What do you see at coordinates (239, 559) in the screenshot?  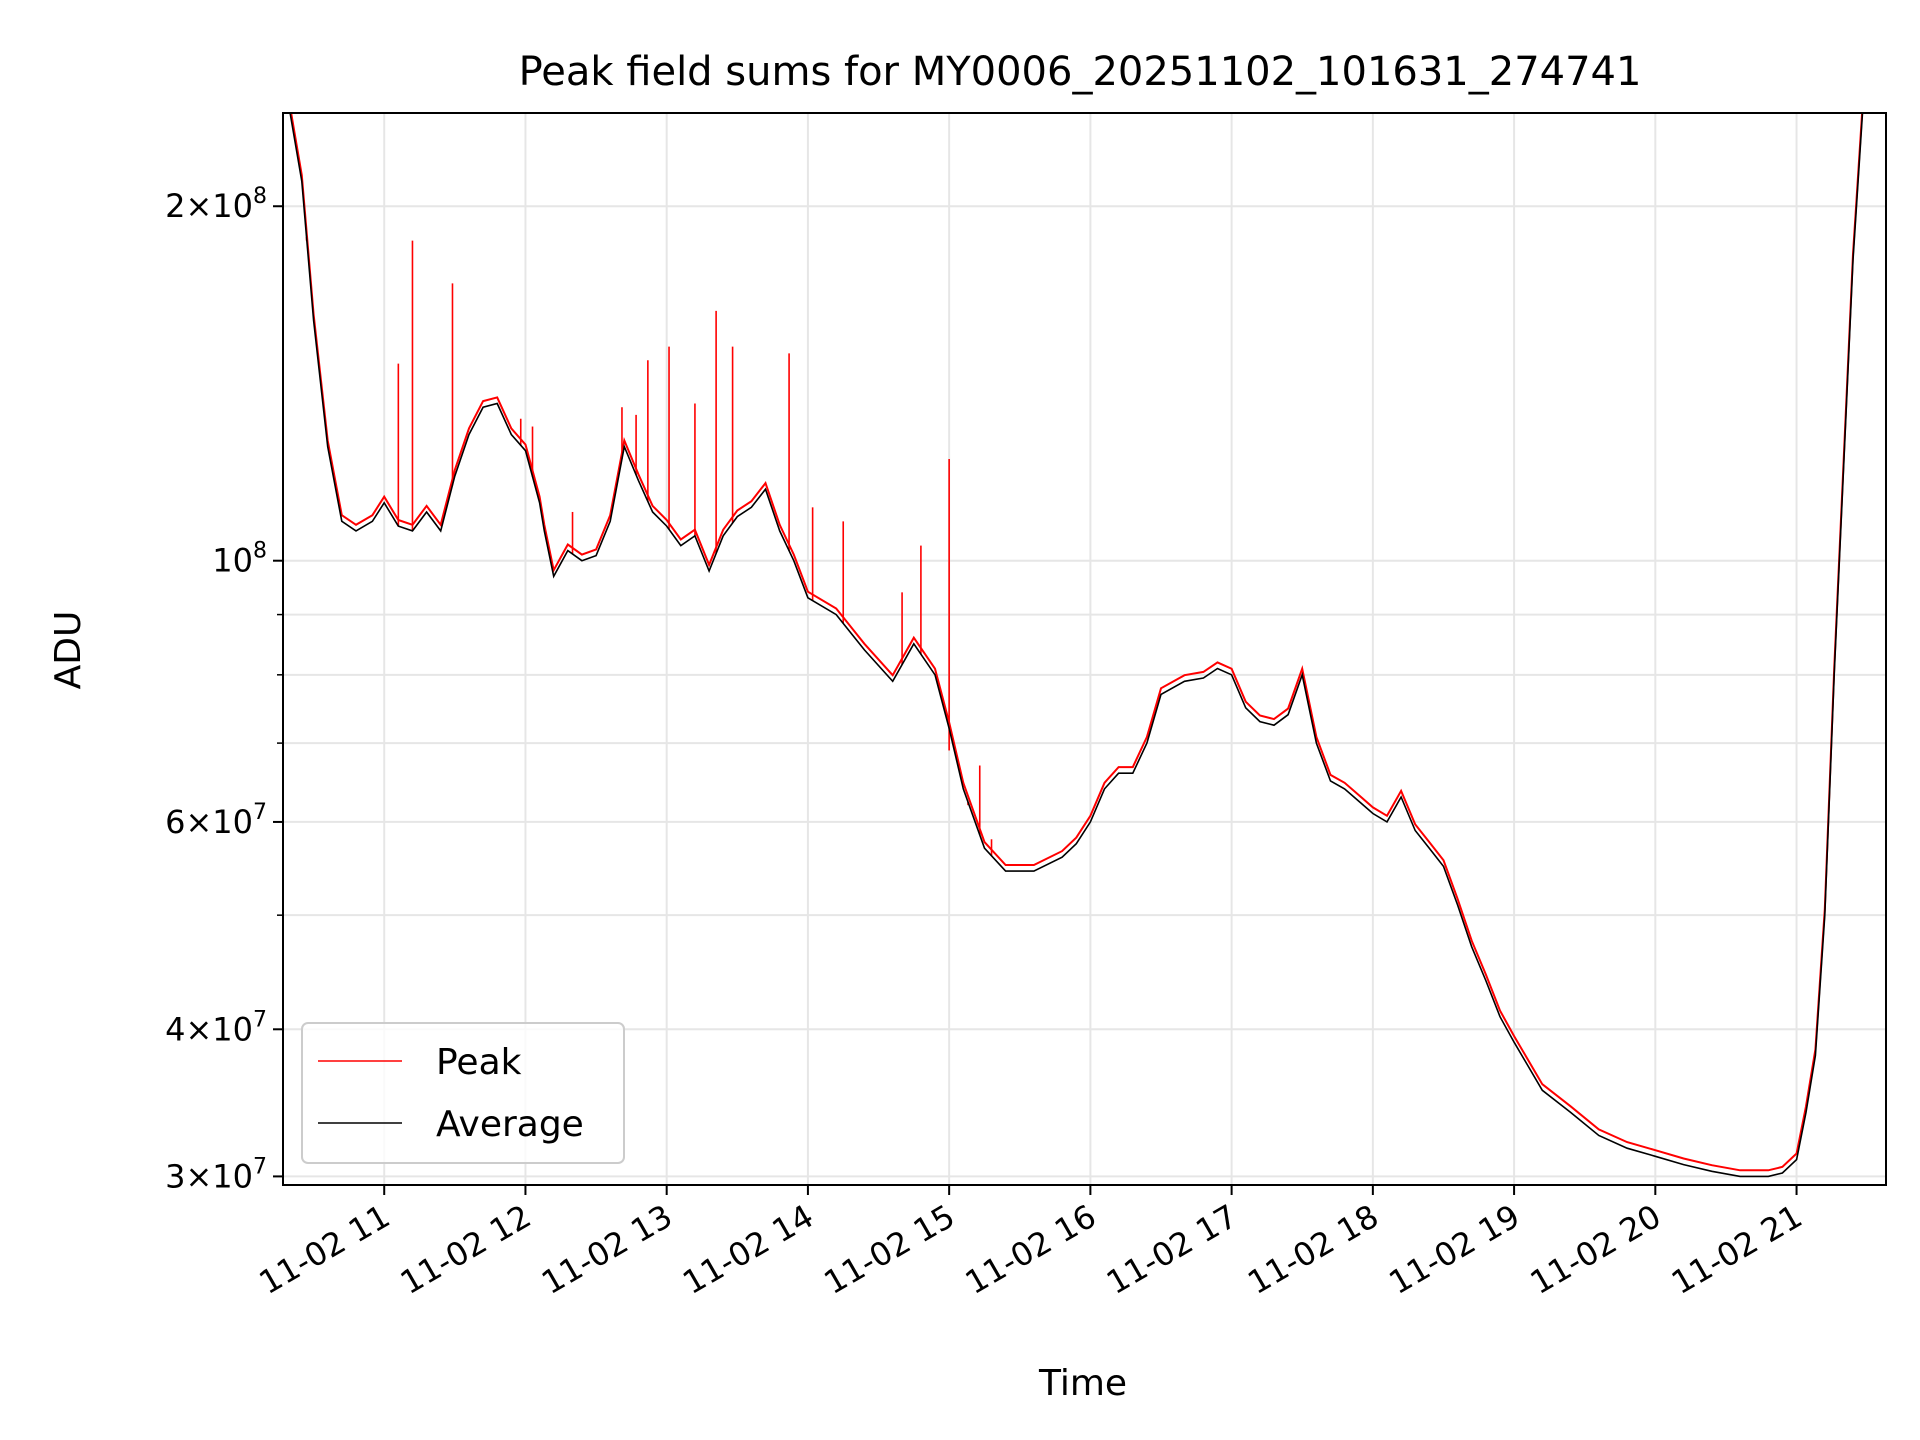 I see `y-tick-label: 108` at bounding box center [239, 559].